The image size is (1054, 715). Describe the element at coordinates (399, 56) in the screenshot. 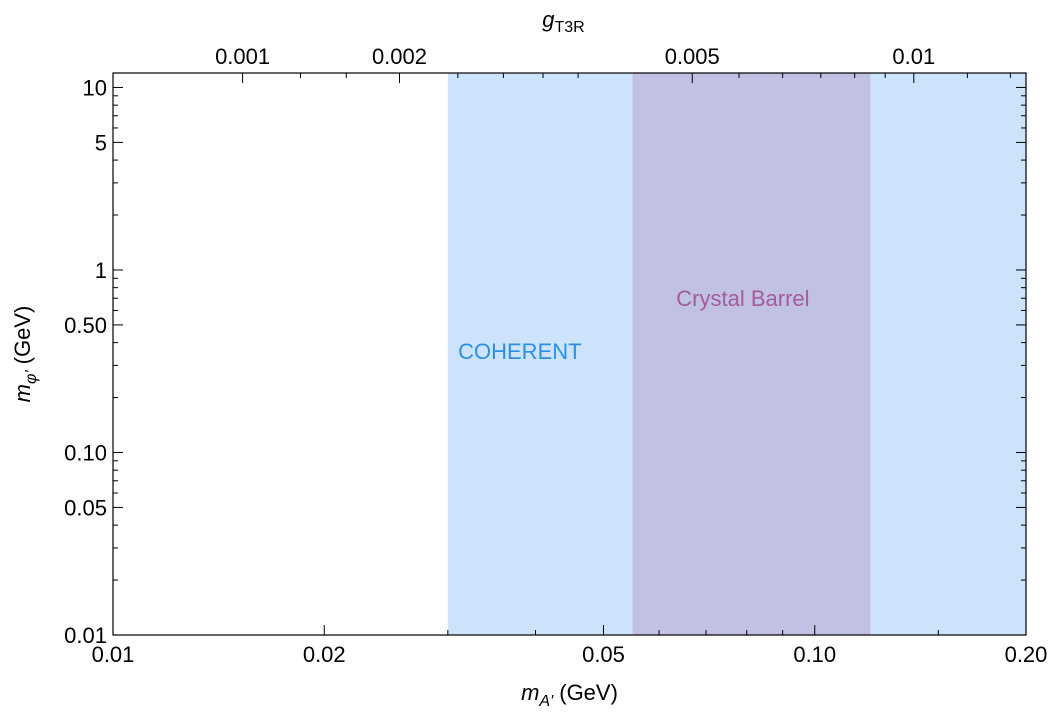

I see `top-tick-label: 0.002` at that location.